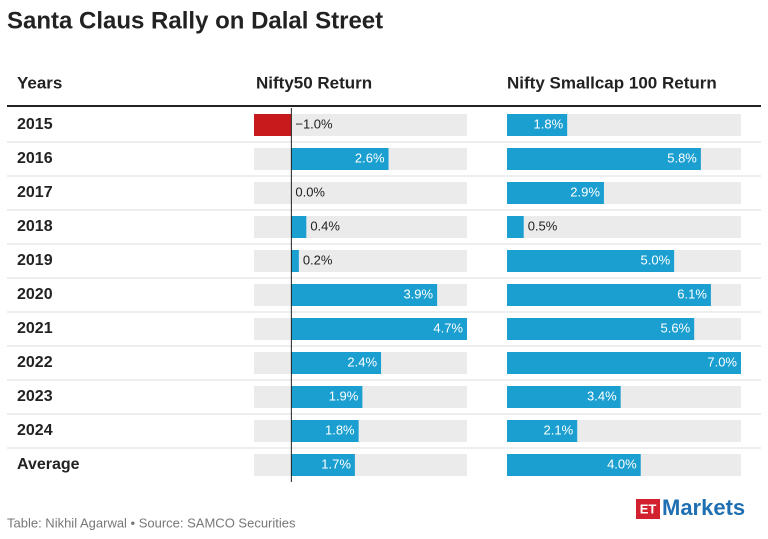 This screenshot has height=539, width=768. What do you see at coordinates (612, 82) in the screenshot?
I see `column-header: Nifty Smallcap 100 Return` at bounding box center [612, 82].